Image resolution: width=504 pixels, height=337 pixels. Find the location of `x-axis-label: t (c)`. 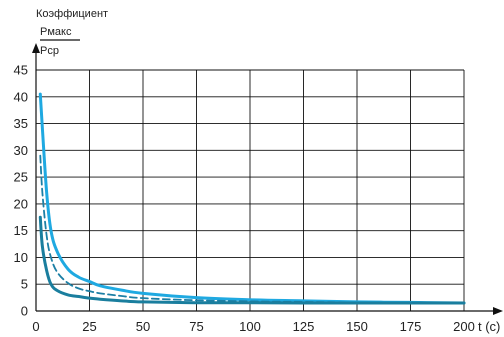

x-axis-label: t (c) is located at coordinates (489, 326).